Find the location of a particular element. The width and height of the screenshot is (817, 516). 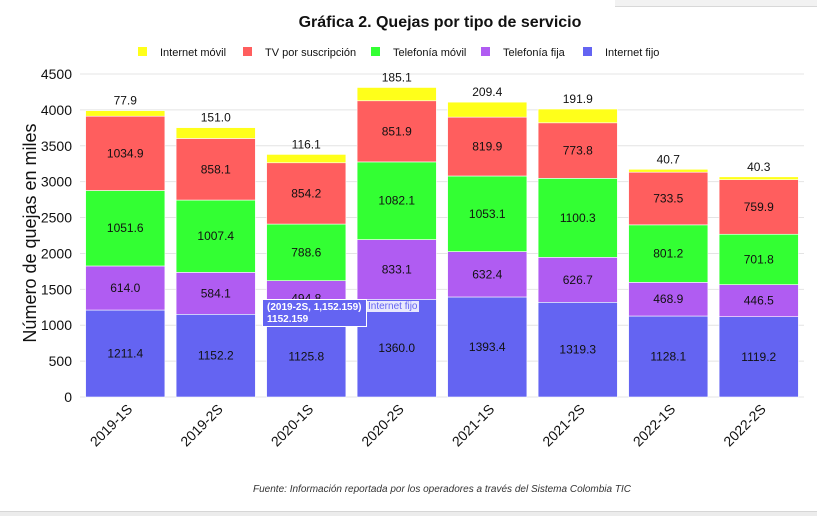

legend-item: Internet fijo is located at coordinates (621, 53).